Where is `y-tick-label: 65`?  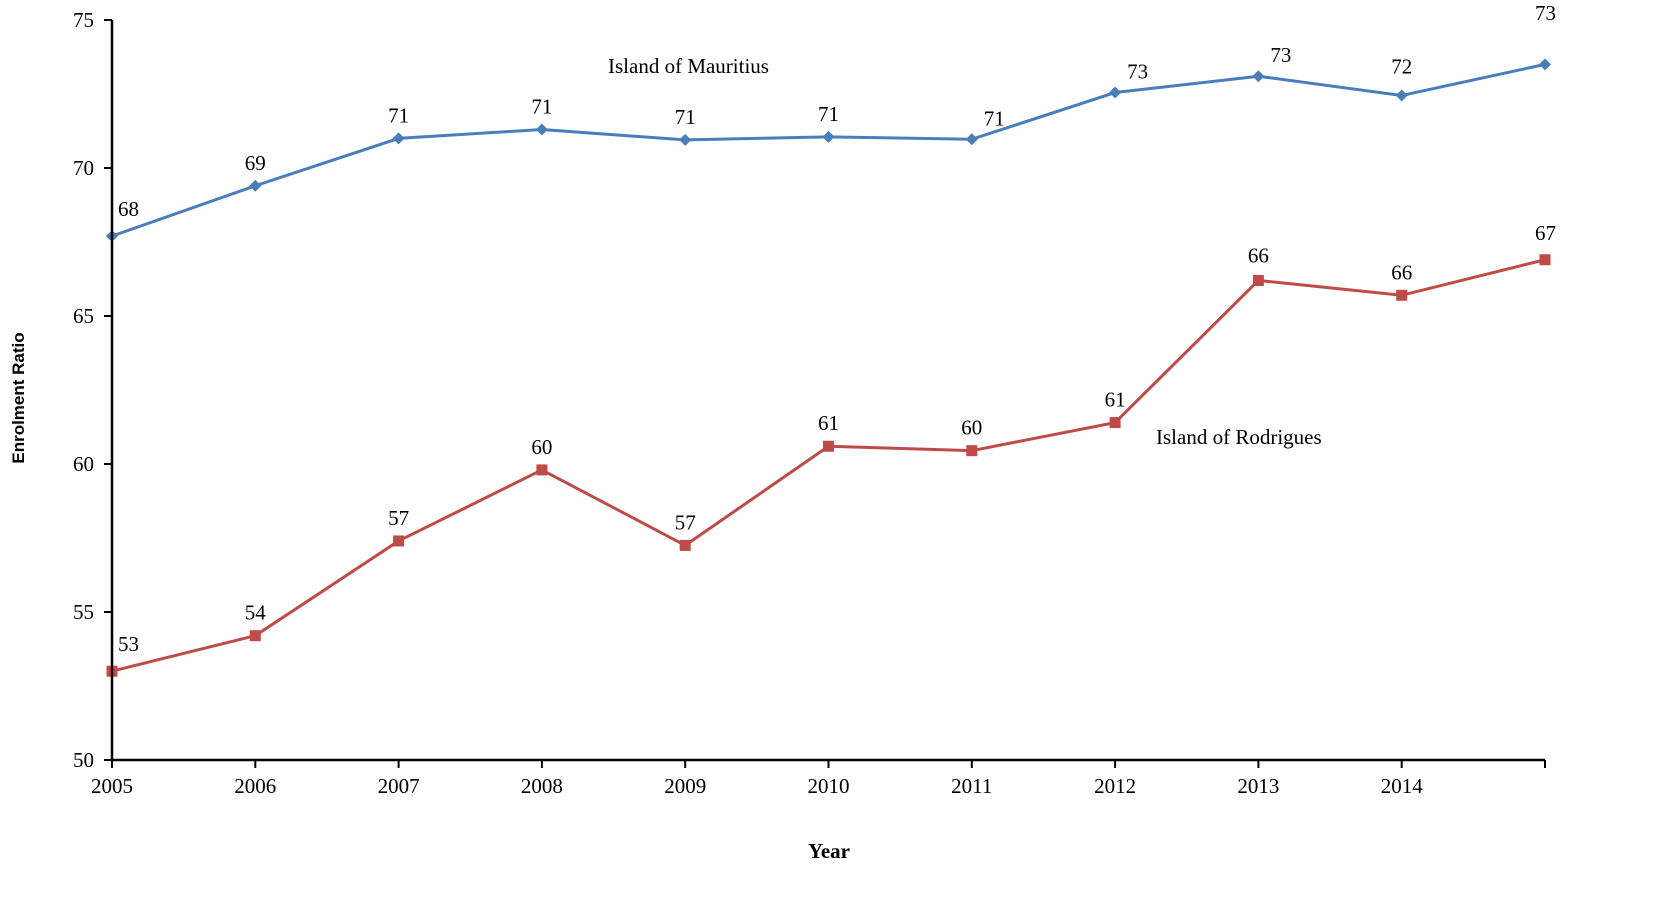 y-tick-label: 65 is located at coordinates (83, 316).